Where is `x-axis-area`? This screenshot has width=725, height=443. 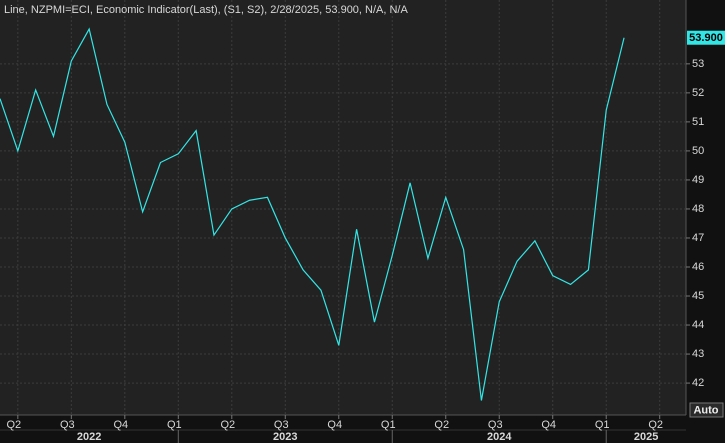 x-axis-area is located at coordinates (362, 429).